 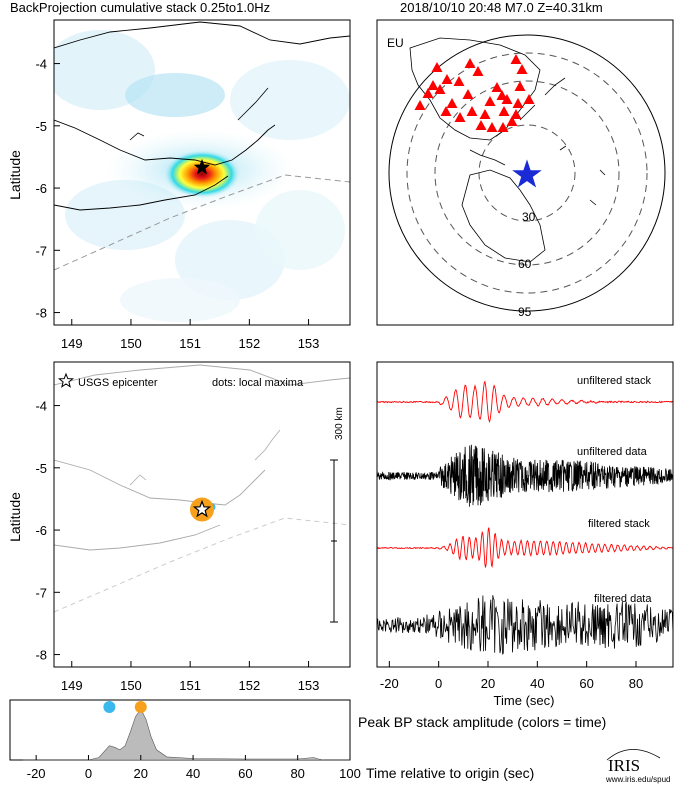 What do you see at coordinates (537, 683) in the screenshot?
I see `trace-x-tick-label: 40` at bounding box center [537, 683].